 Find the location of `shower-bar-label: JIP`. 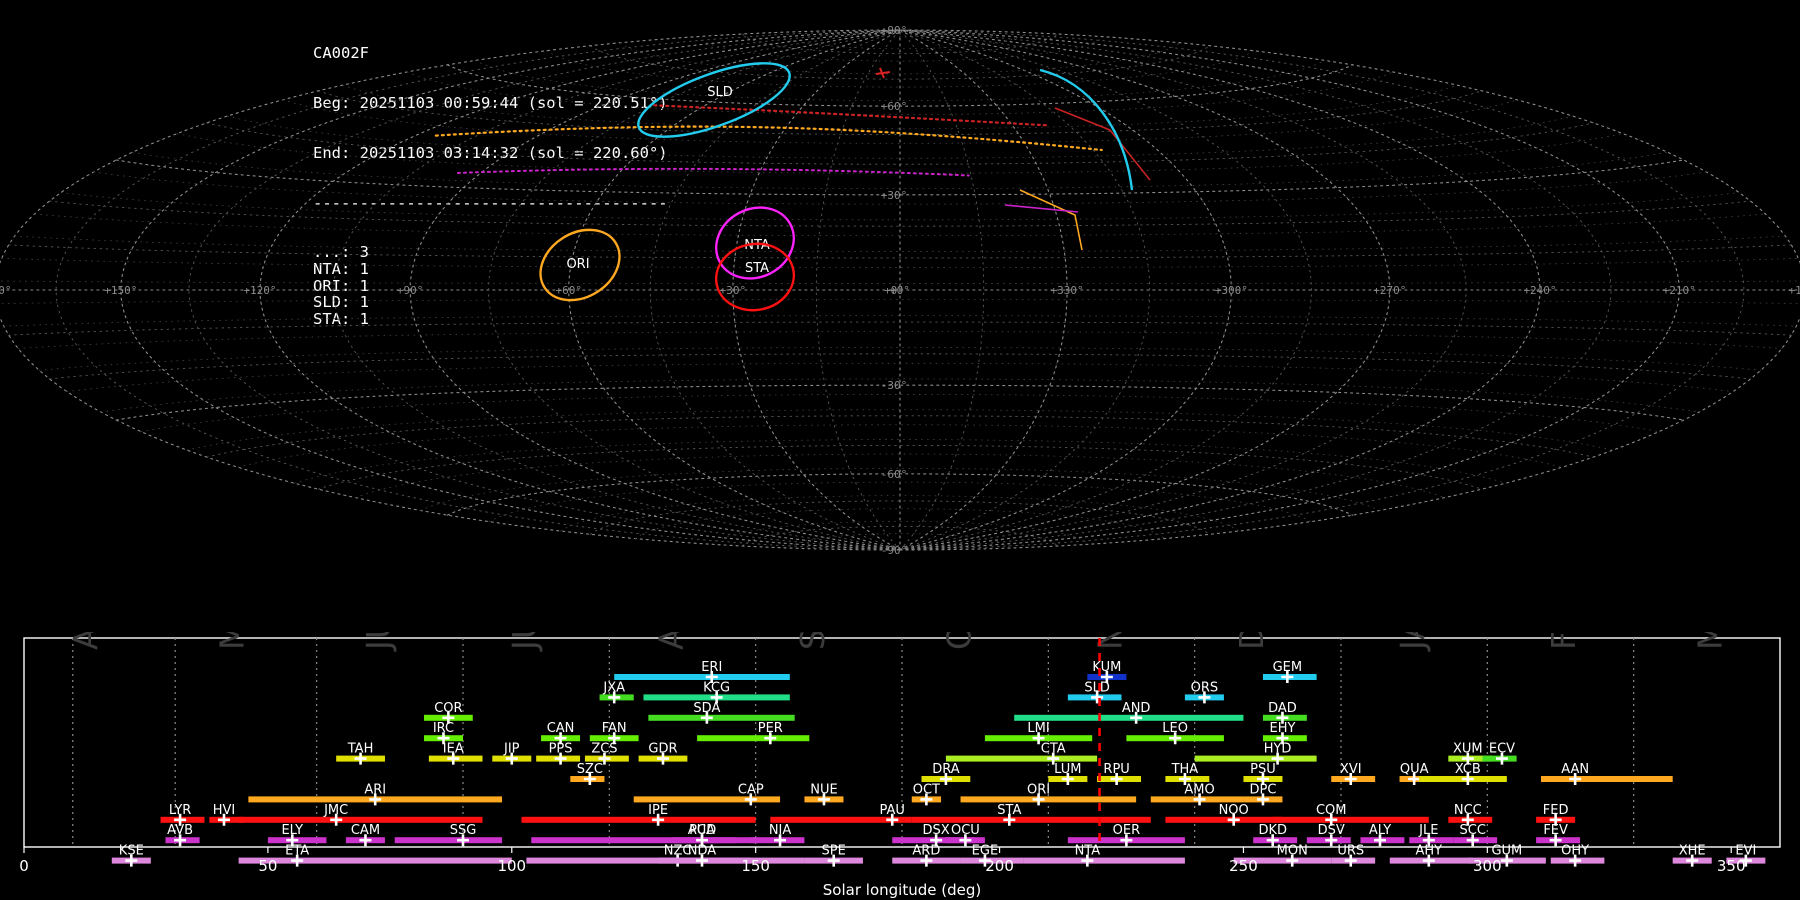

shower-bar-label: JIP is located at coordinates (511, 749).